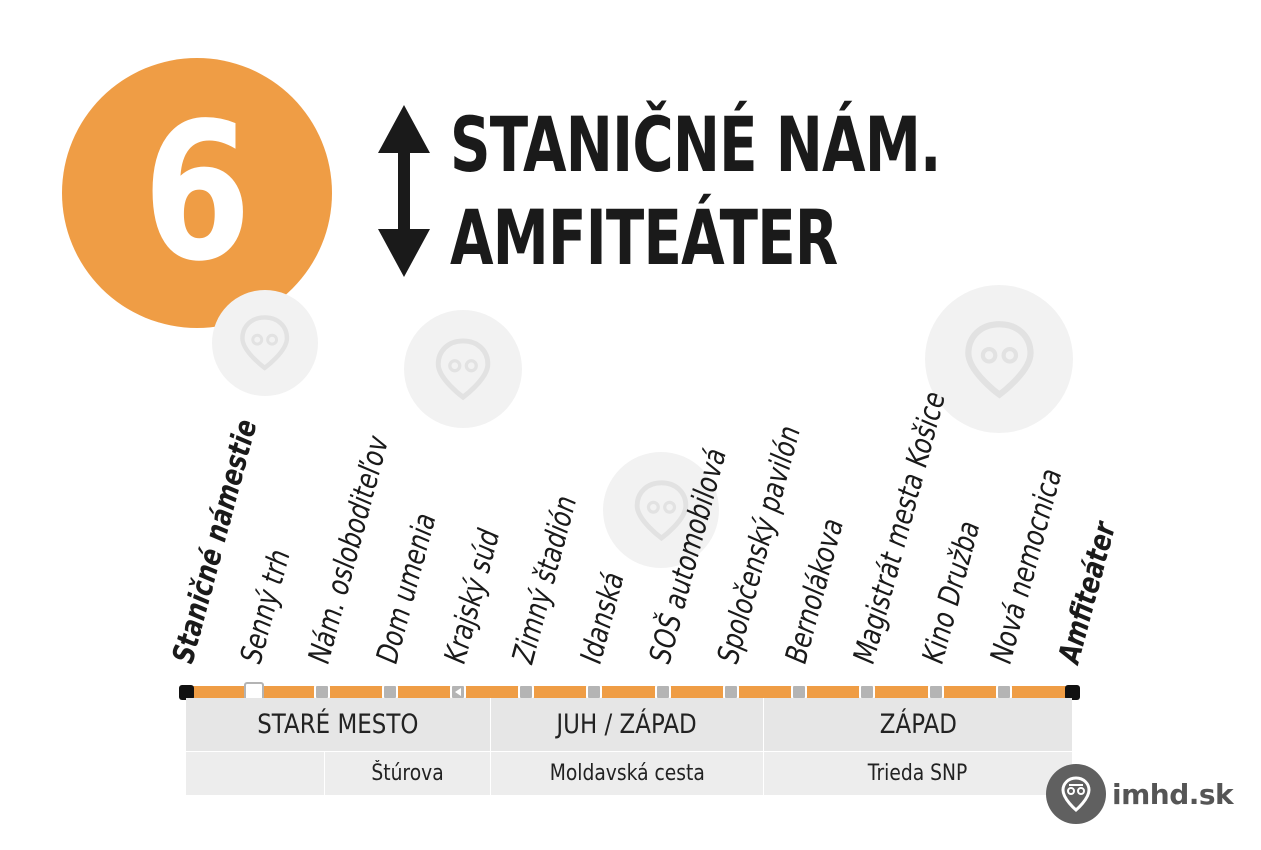 This screenshot has height=850, width=1261. What do you see at coordinates (404, 191) in the screenshot?
I see `bidirectional-arrow-icon` at bounding box center [404, 191].